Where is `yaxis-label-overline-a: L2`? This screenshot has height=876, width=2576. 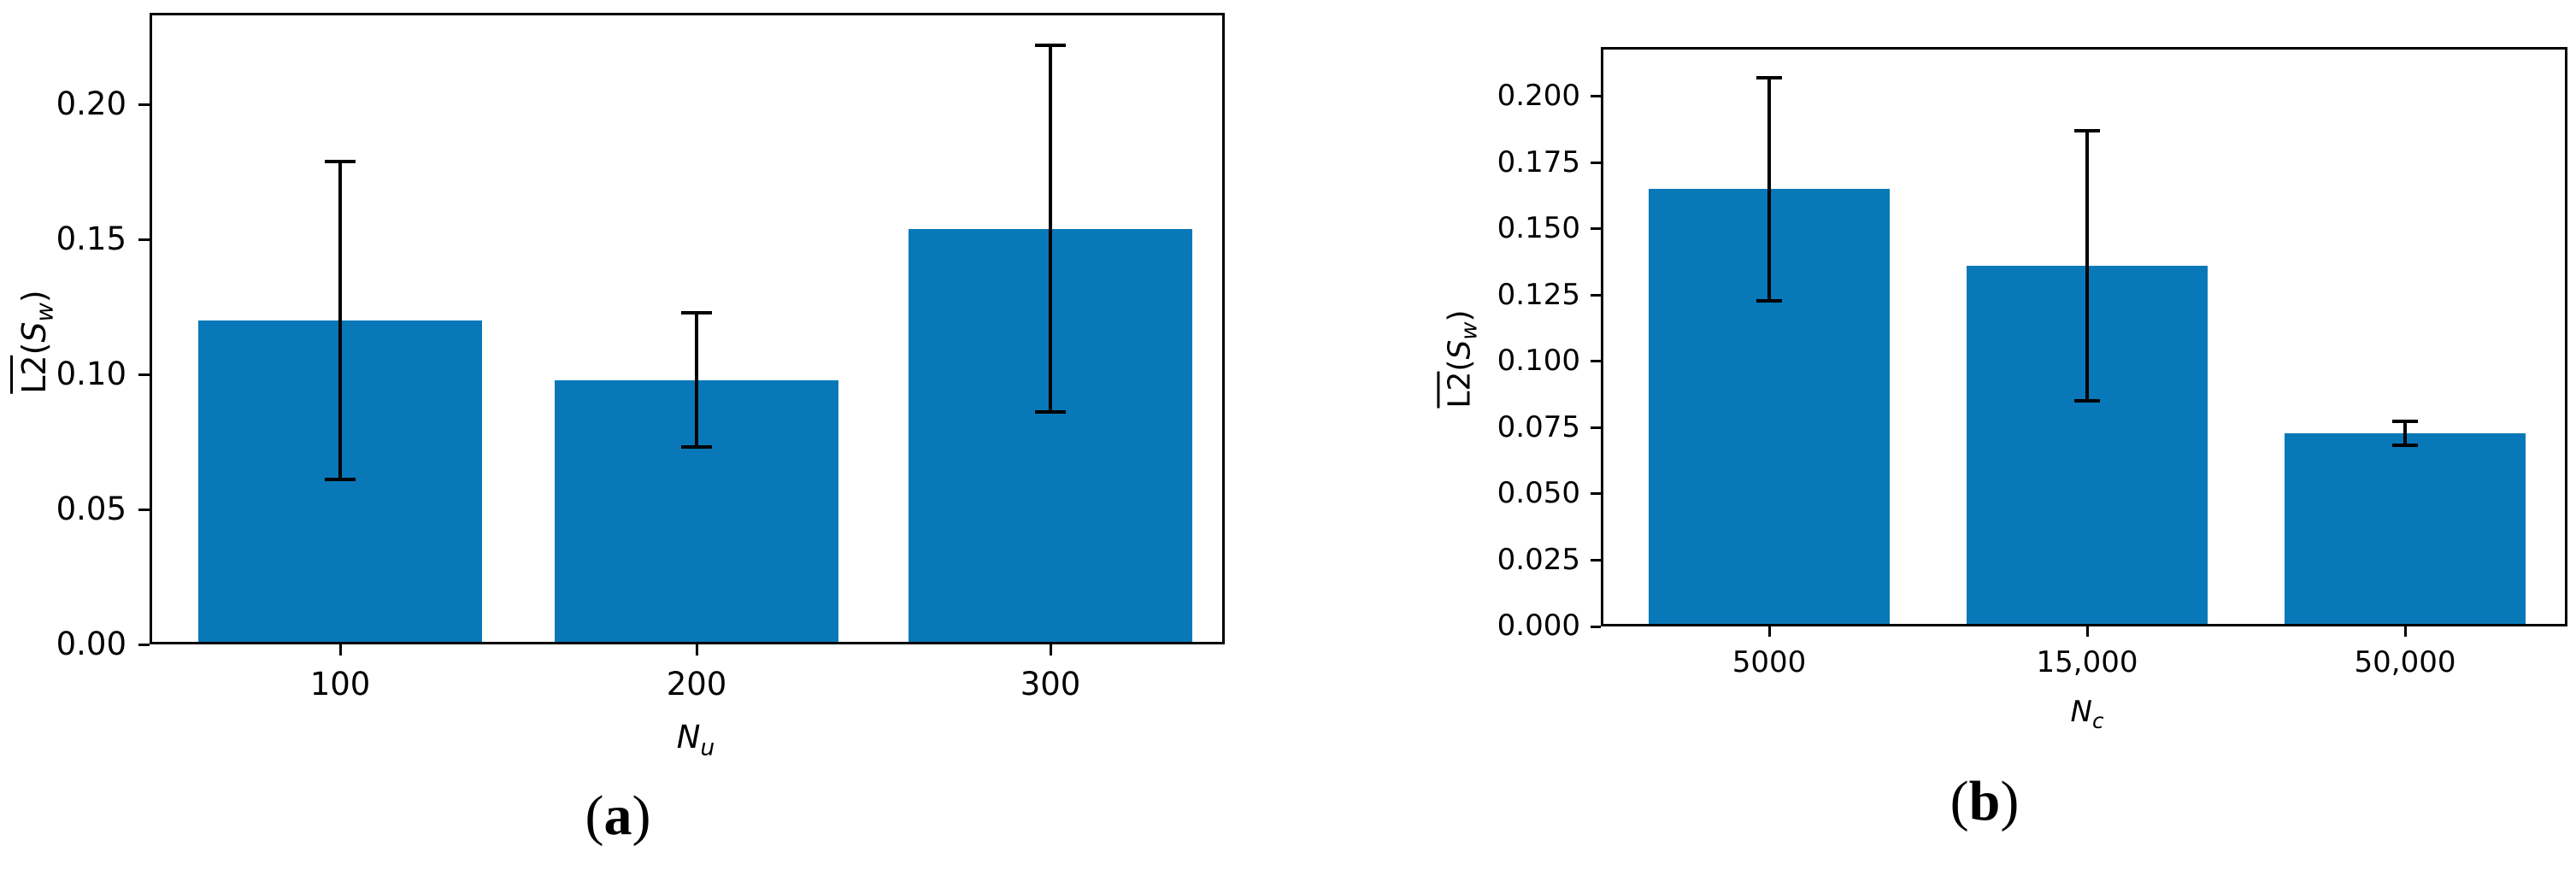 yaxis-label-overline-a: L2 is located at coordinates (32, 374).